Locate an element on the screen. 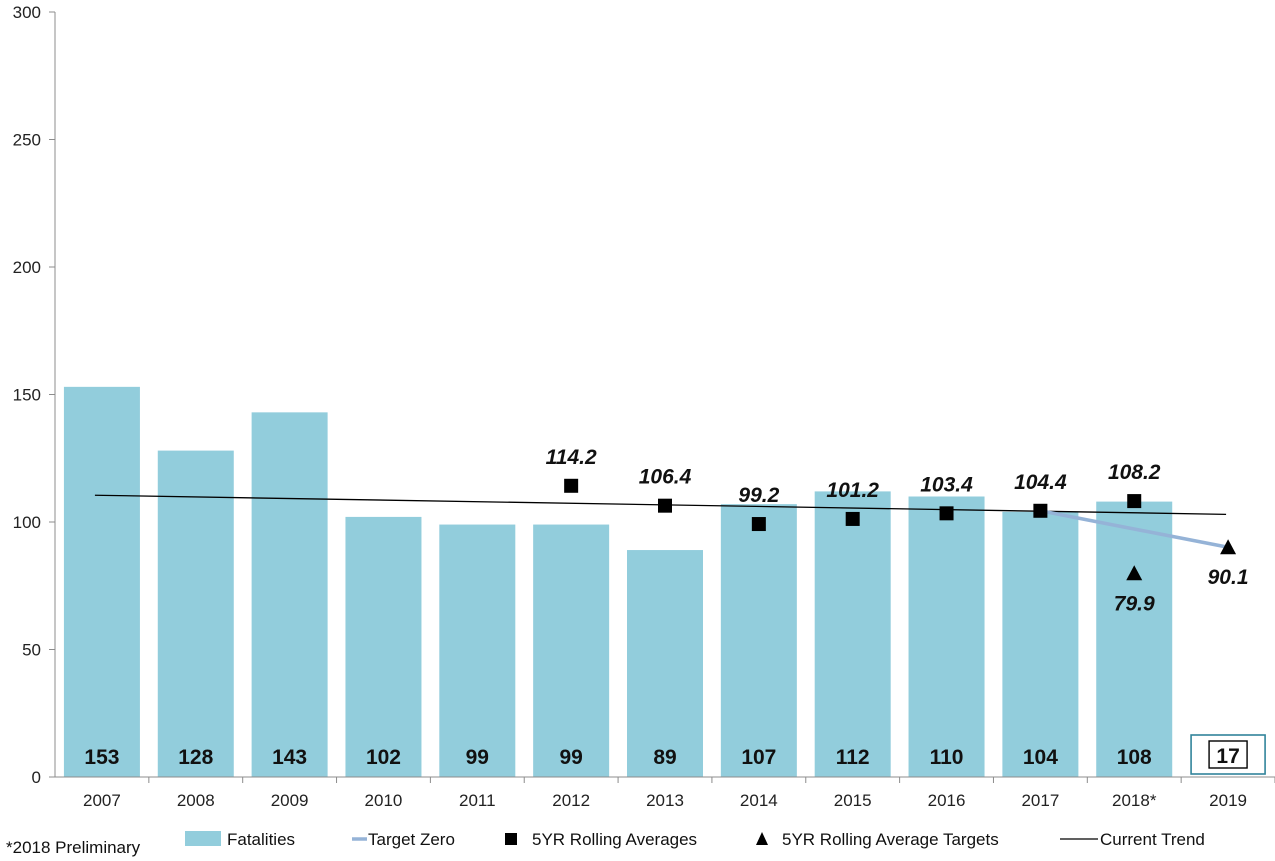 This screenshot has height=861, width=1275. rolling-average-label: 99.2 is located at coordinates (758, 495).